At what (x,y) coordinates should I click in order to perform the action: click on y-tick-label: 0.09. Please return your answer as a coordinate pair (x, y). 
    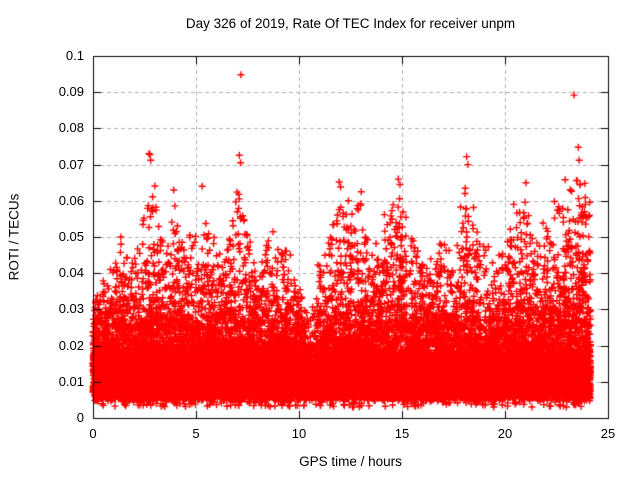
    Looking at the image, I should click on (71, 92).